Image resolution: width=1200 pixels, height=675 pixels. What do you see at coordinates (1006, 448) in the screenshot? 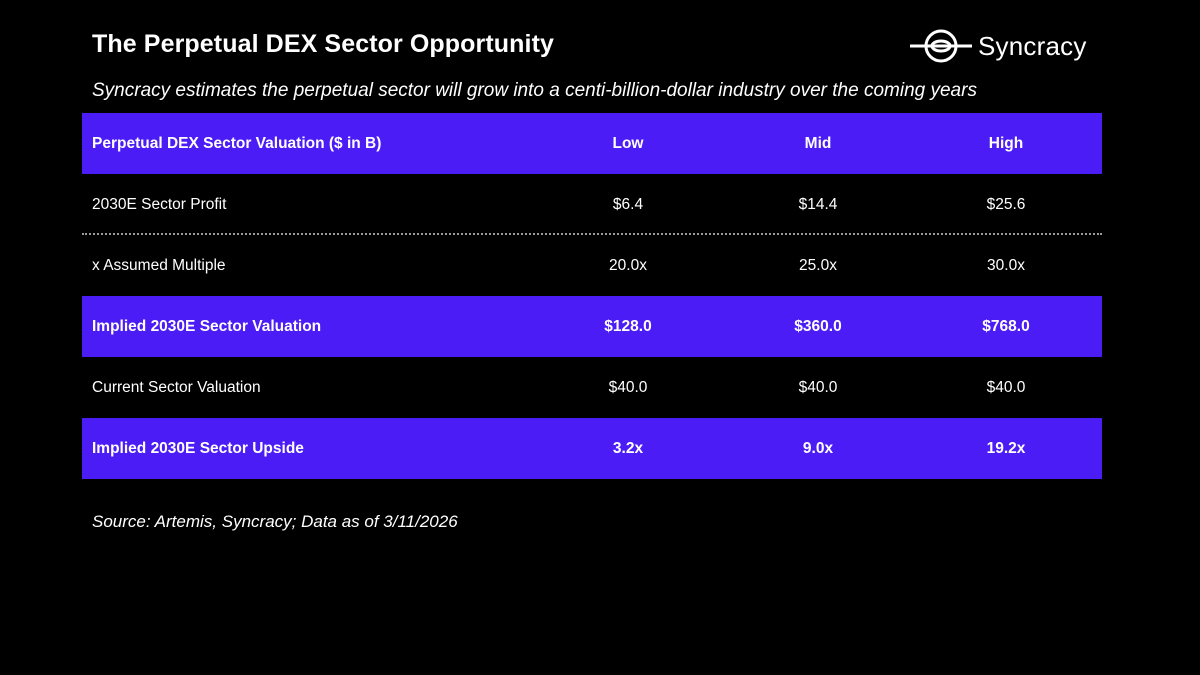
I see `row-high: 19.2x` at bounding box center [1006, 448].